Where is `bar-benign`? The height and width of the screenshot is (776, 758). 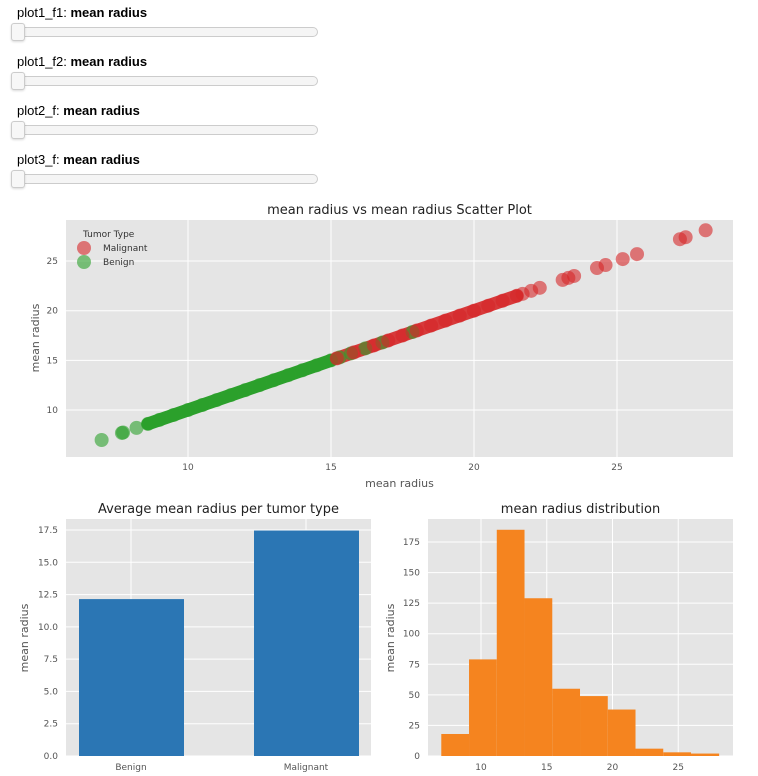 bar-benign is located at coordinates (131, 677).